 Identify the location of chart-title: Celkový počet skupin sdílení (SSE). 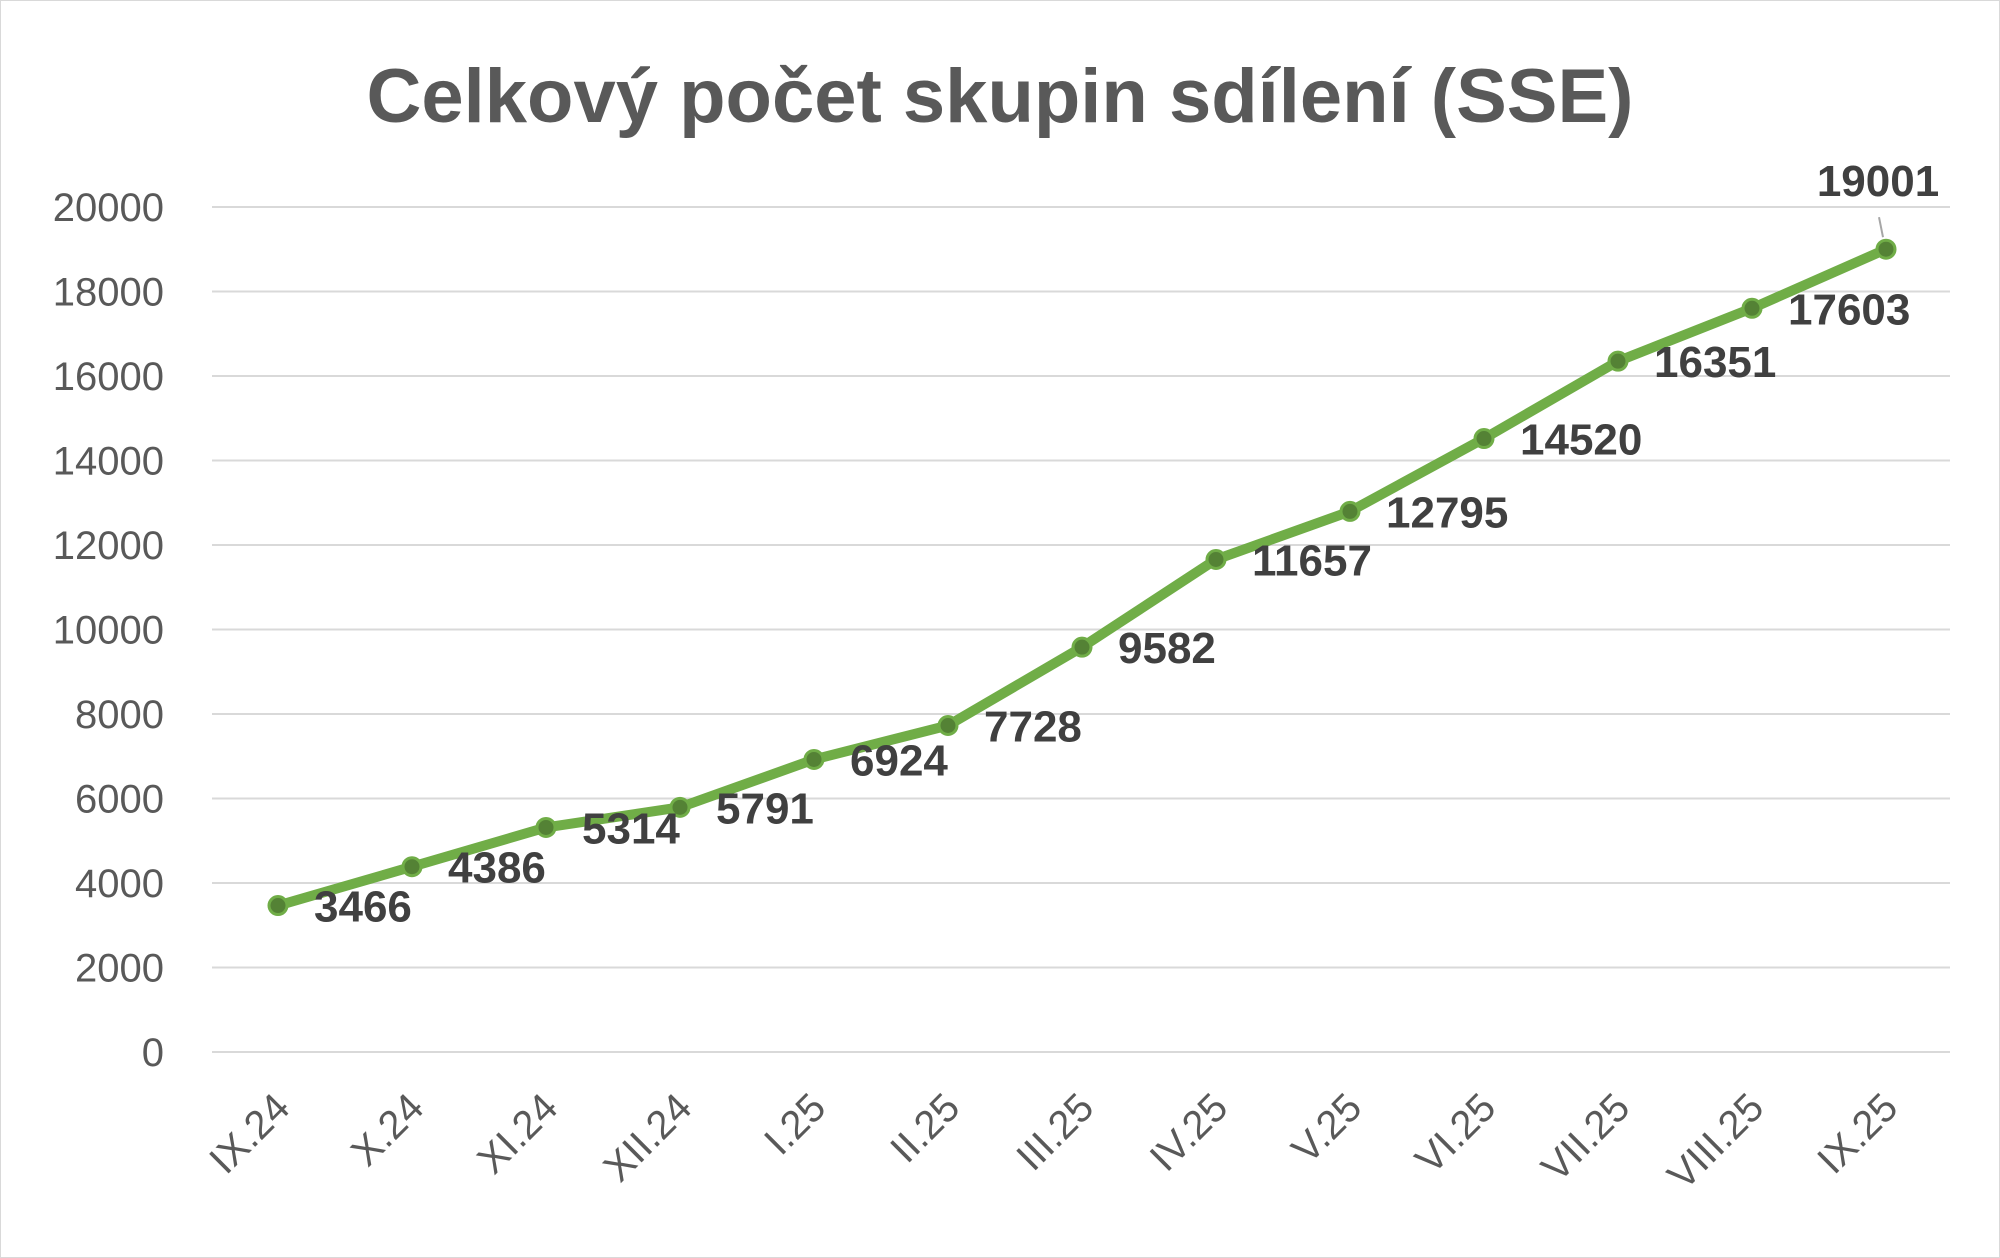
(1000, 96).